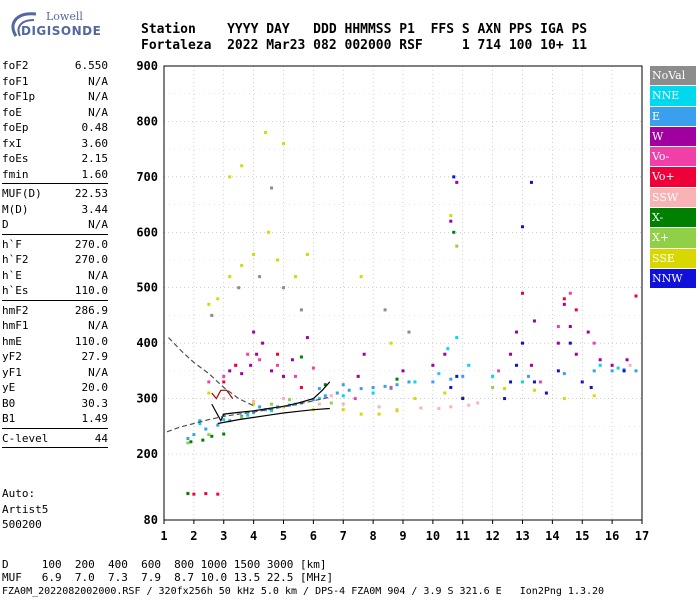 Image resolution: width=700 pixels, height=600 pixels. What do you see at coordinates (15, 65) in the screenshot?
I see `param-label: foF2` at bounding box center [15, 65].